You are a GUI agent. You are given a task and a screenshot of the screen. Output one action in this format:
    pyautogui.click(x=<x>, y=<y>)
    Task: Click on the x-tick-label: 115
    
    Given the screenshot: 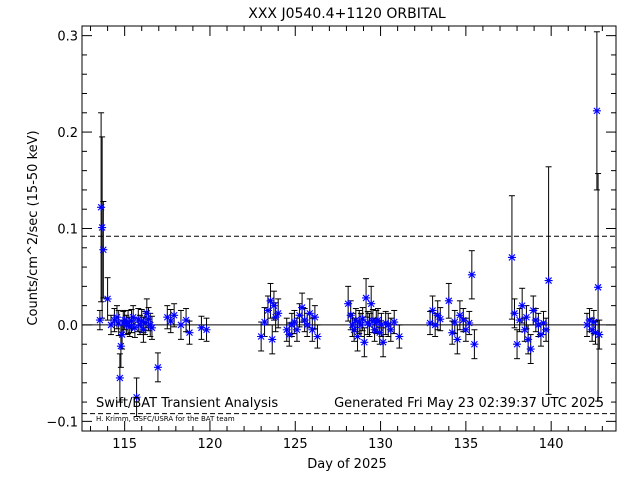 What is the action you would take?
    pyautogui.click(x=124, y=444)
    